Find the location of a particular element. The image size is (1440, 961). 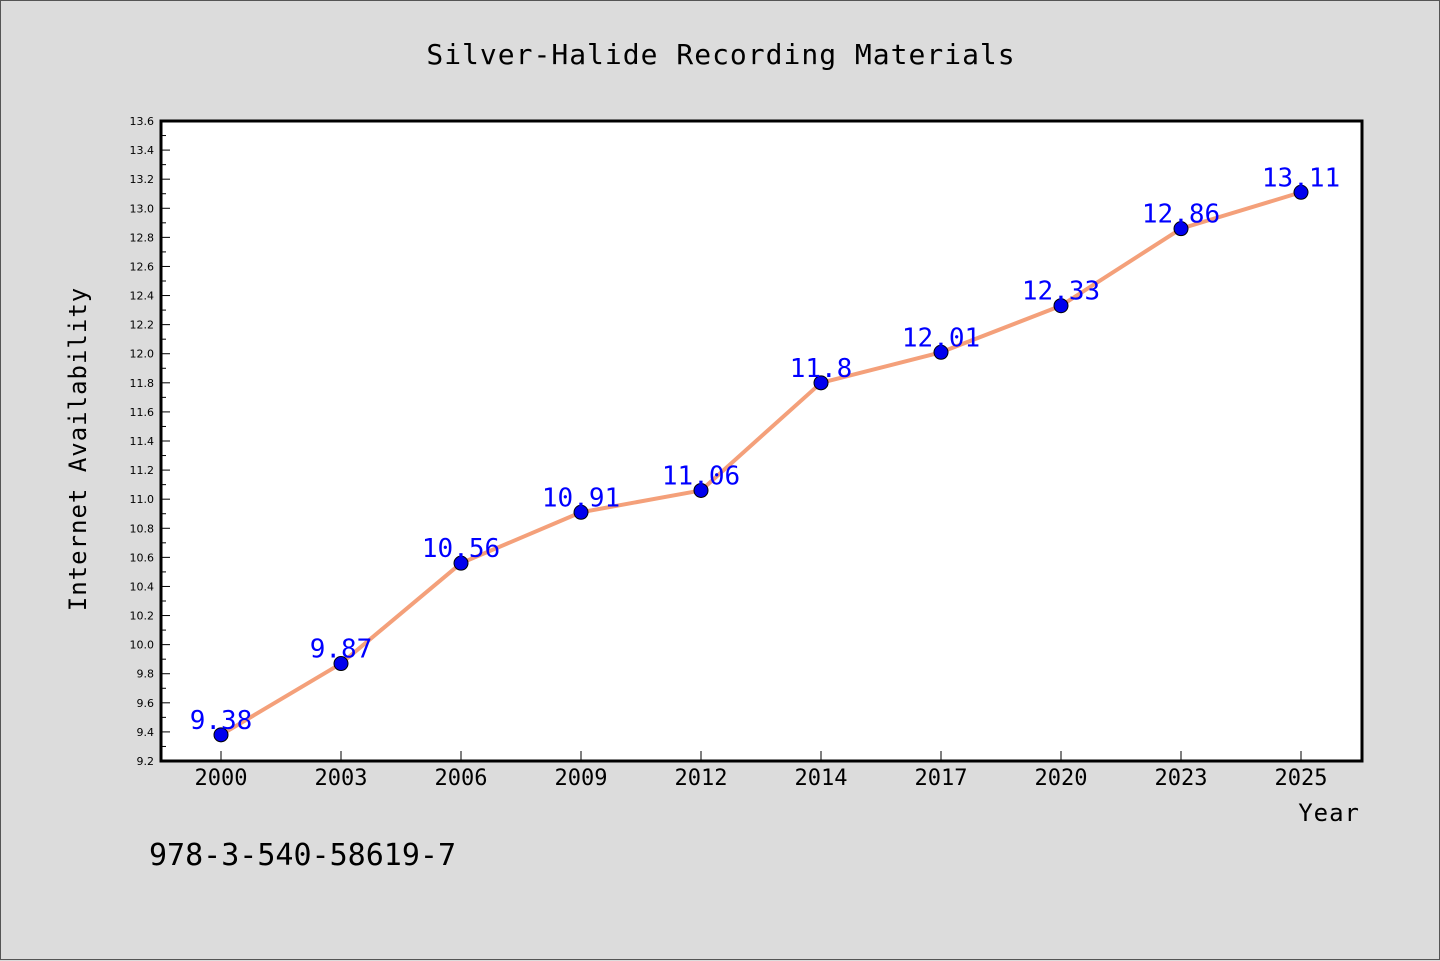

y-tick-label: 9.8 is located at coordinates (146, 674).